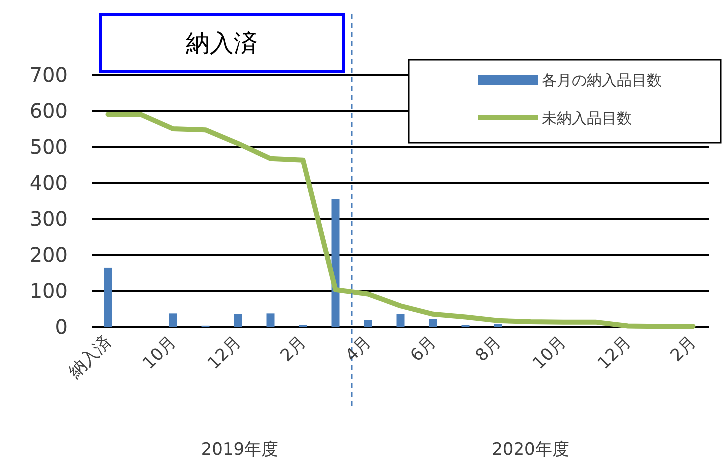  I want to click on x-tick-label: 8月, so click(489, 349).